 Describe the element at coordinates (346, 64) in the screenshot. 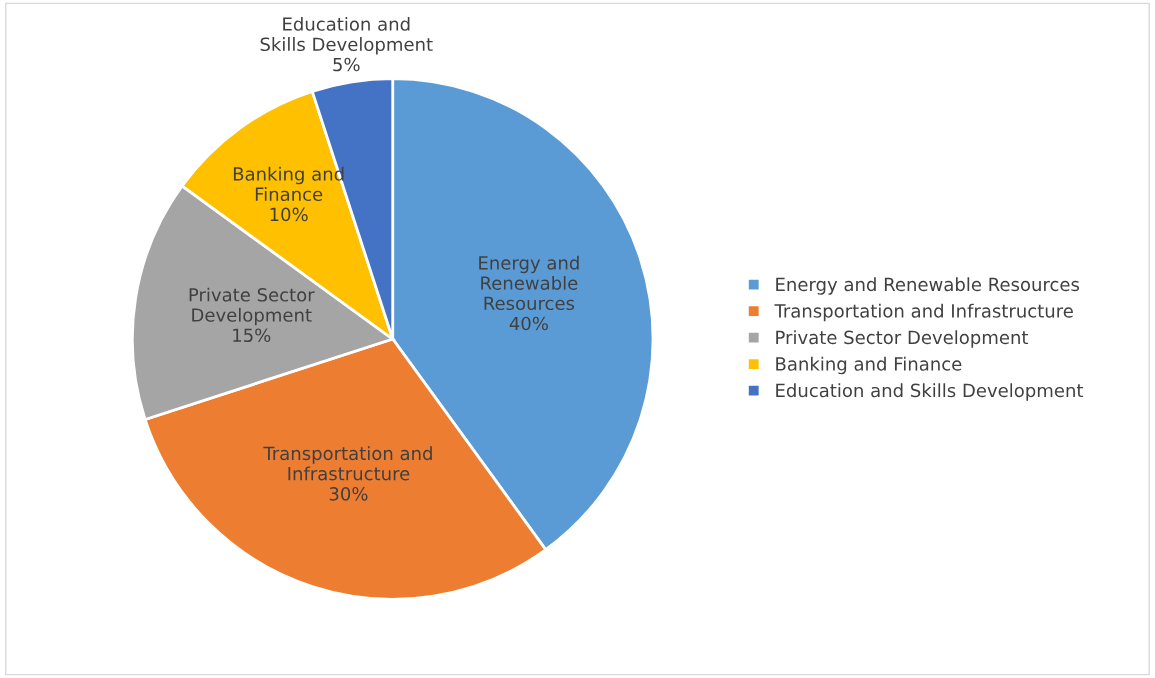

I see `data-label: 5%` at that location.